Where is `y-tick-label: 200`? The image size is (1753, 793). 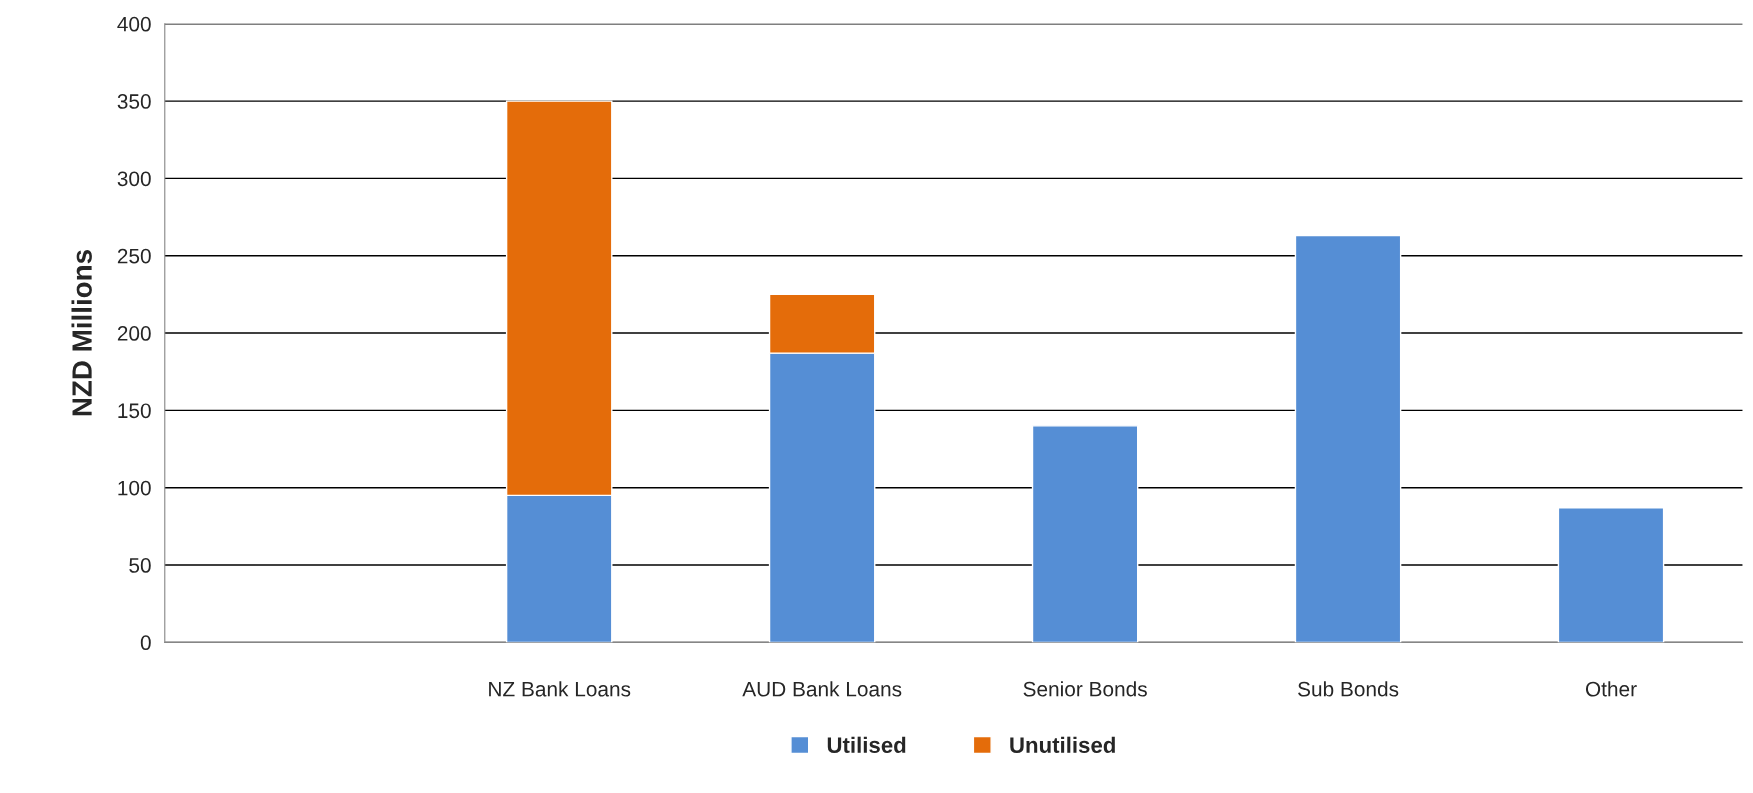 y-tick-label: 200 is located at coordinates (134, 333).